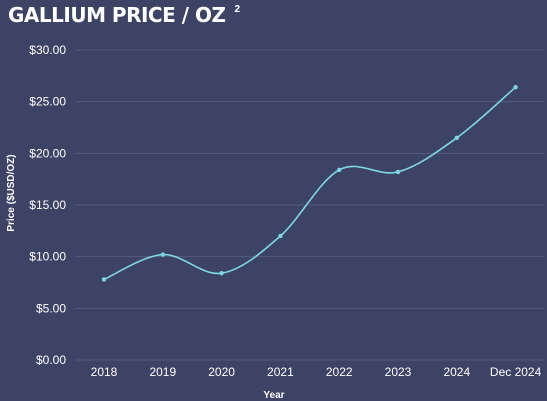 The height and width of the screenshot is (401, 547). I want to click on x-tick-label: 2018, so click(104, 372).